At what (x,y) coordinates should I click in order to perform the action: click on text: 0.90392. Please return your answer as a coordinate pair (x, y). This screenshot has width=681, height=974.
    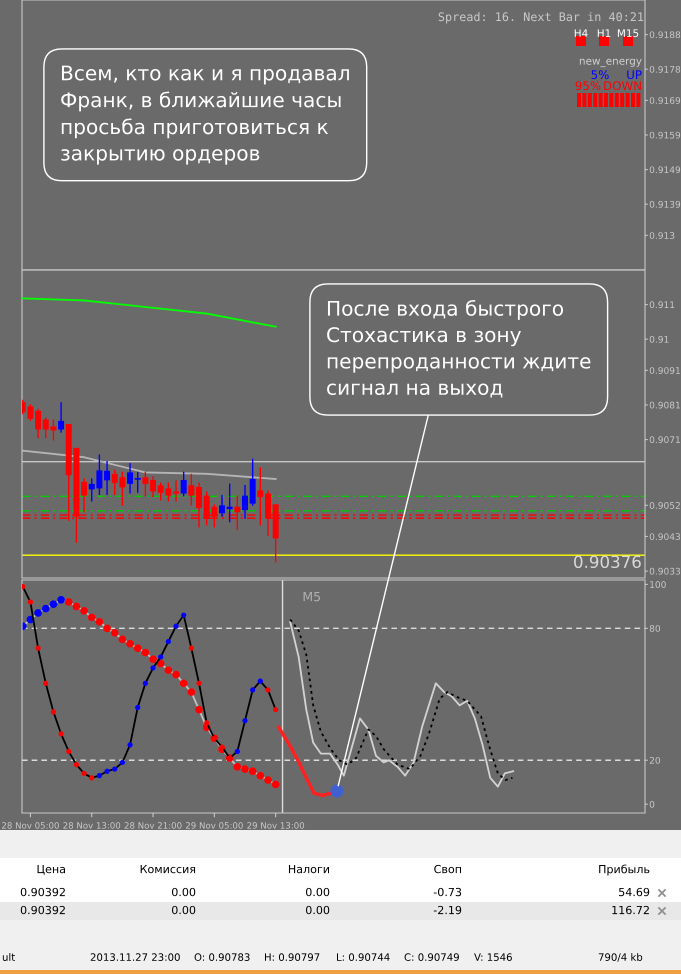
    Looking at the image, I should click on (42, 910).